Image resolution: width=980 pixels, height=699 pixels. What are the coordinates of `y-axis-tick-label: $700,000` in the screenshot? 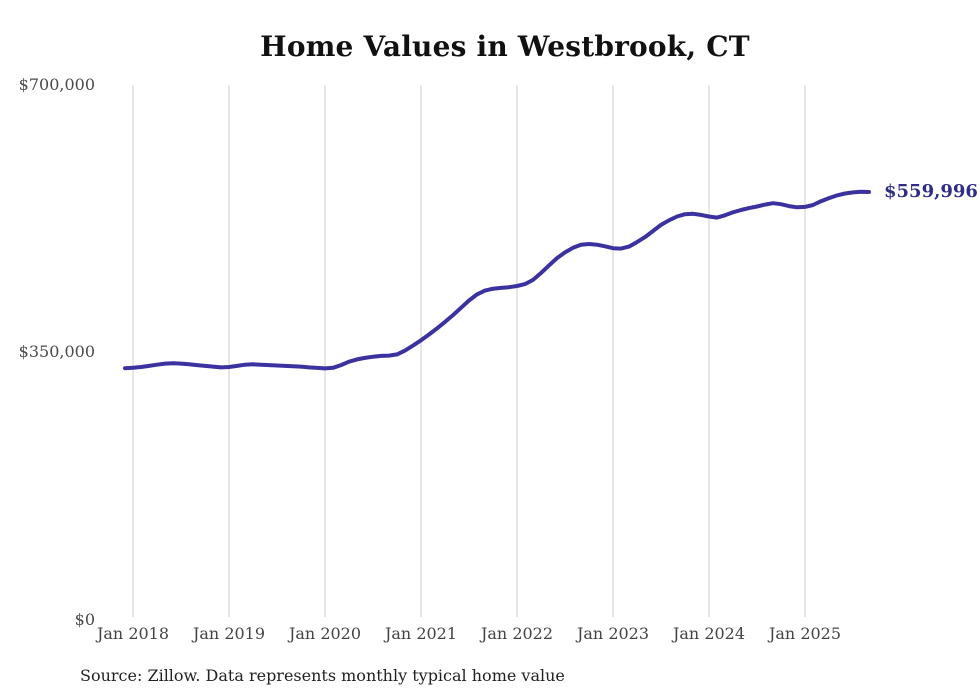 It's located at (56, 84).